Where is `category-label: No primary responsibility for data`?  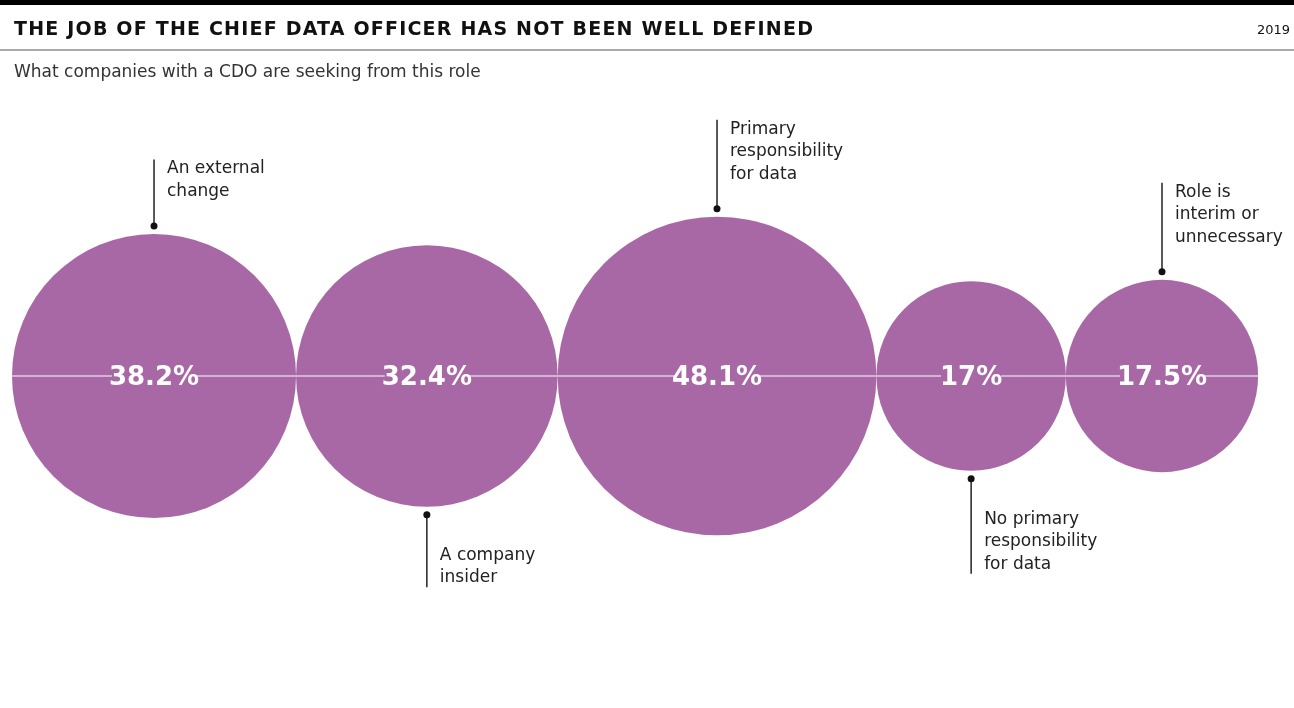 category-label: No primary responsibility for data is located at coordinates (1041, 540).